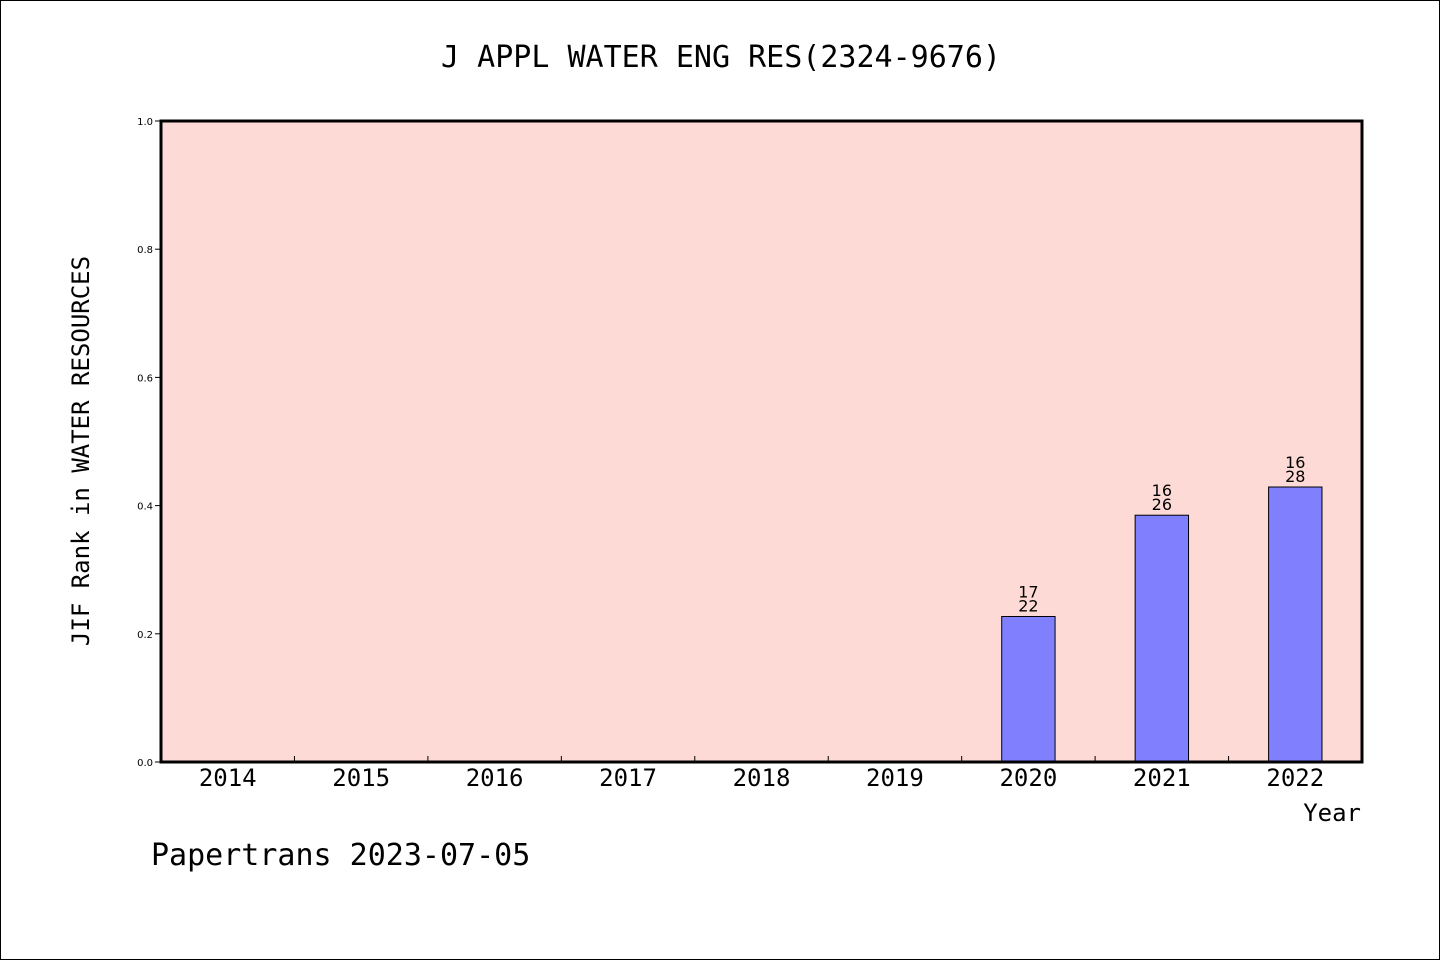 The image size is (1440, 961). Describe the element at coordinates (228, 778) in the screenshot. I see `x-tick-label: 2014` at that location.